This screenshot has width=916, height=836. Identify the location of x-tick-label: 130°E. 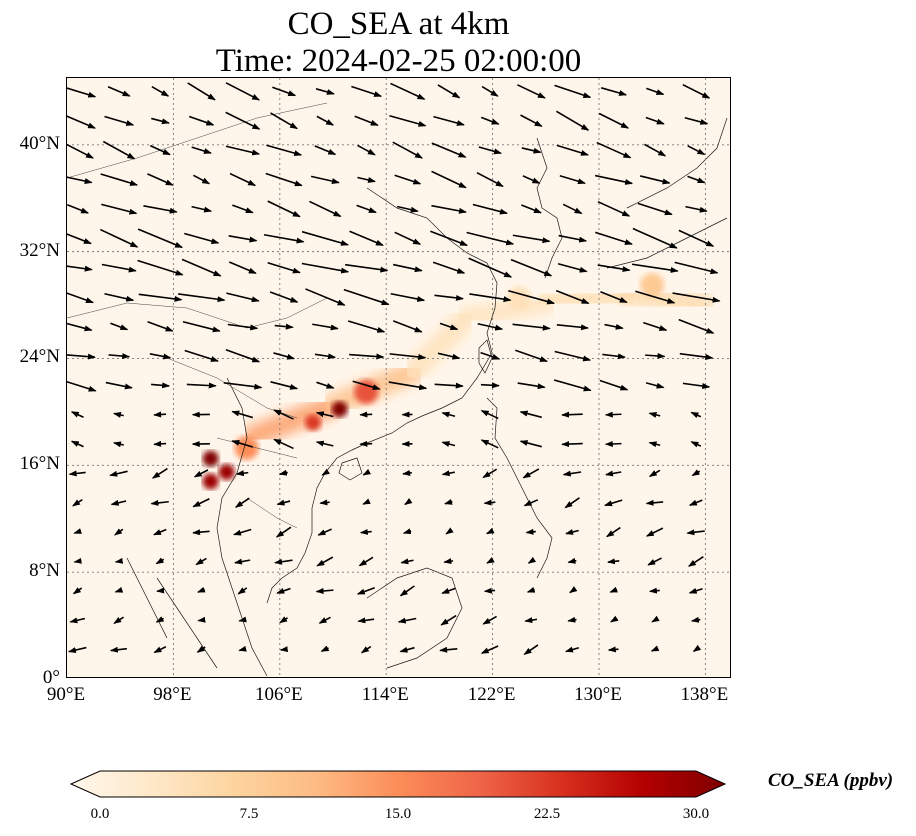
(598, 694).